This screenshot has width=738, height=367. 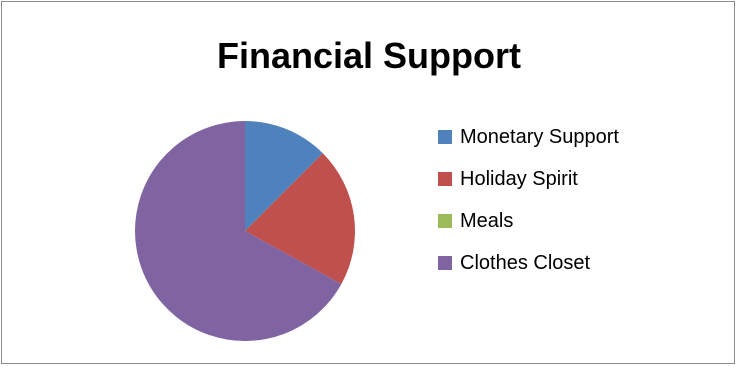 What do you see at coordinates (519, 178) in the screenshot?
I see `legend-label: Holiday Spirit` at bounding box center [519, 178].